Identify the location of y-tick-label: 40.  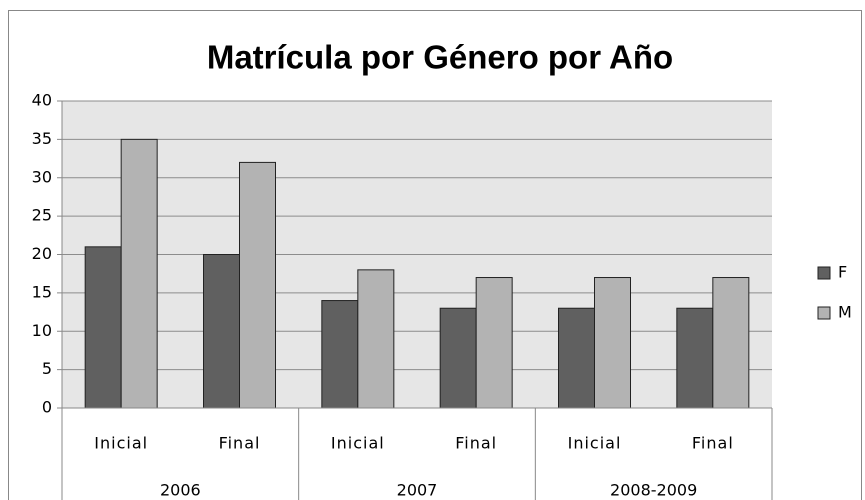
(42, 100).